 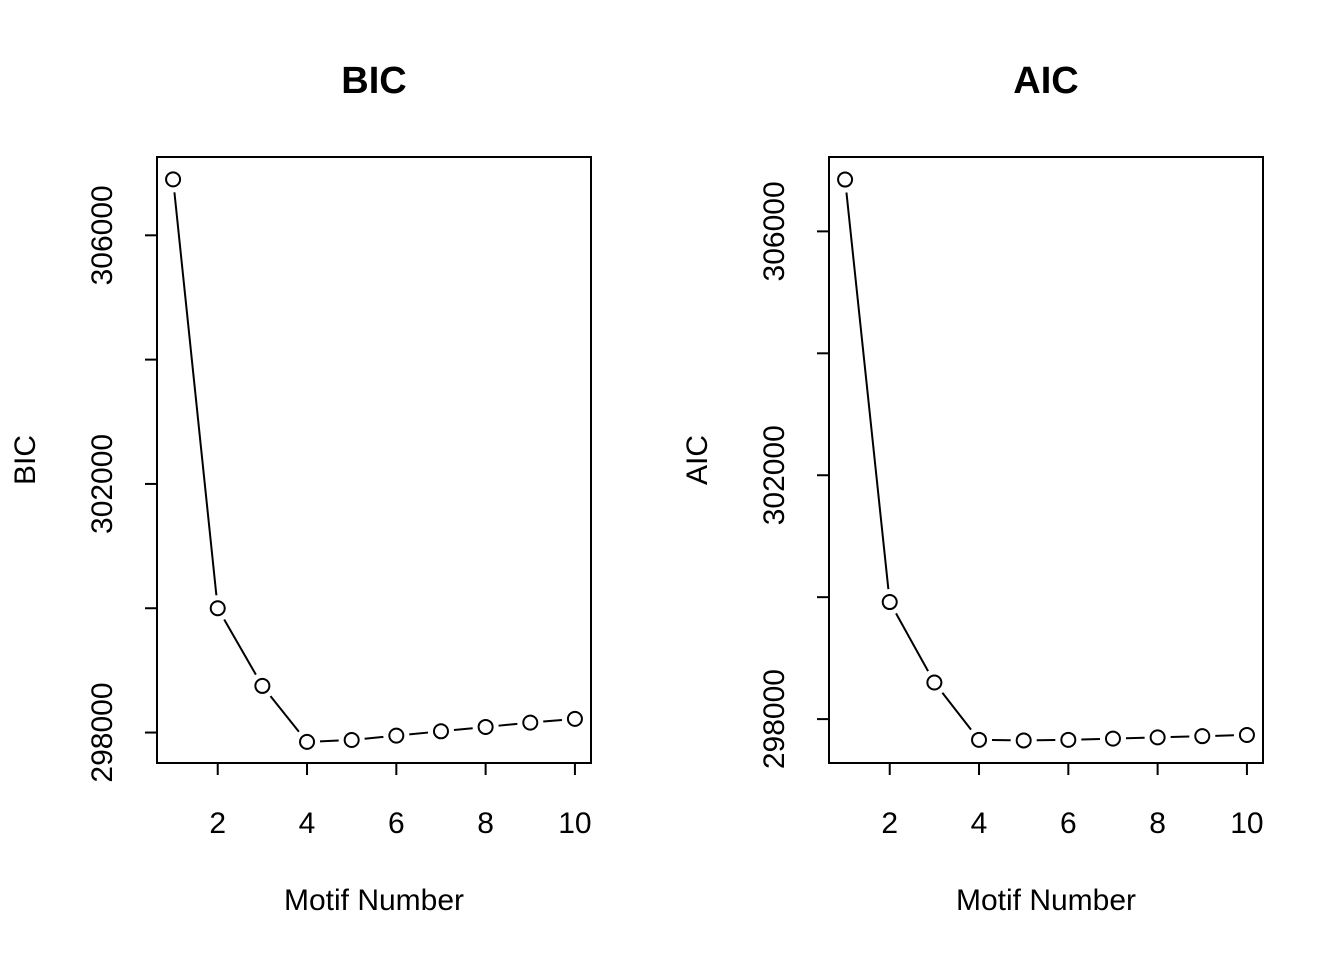 I want to click on bic-y-tick-label: 302000, so click(x=102, y=484).